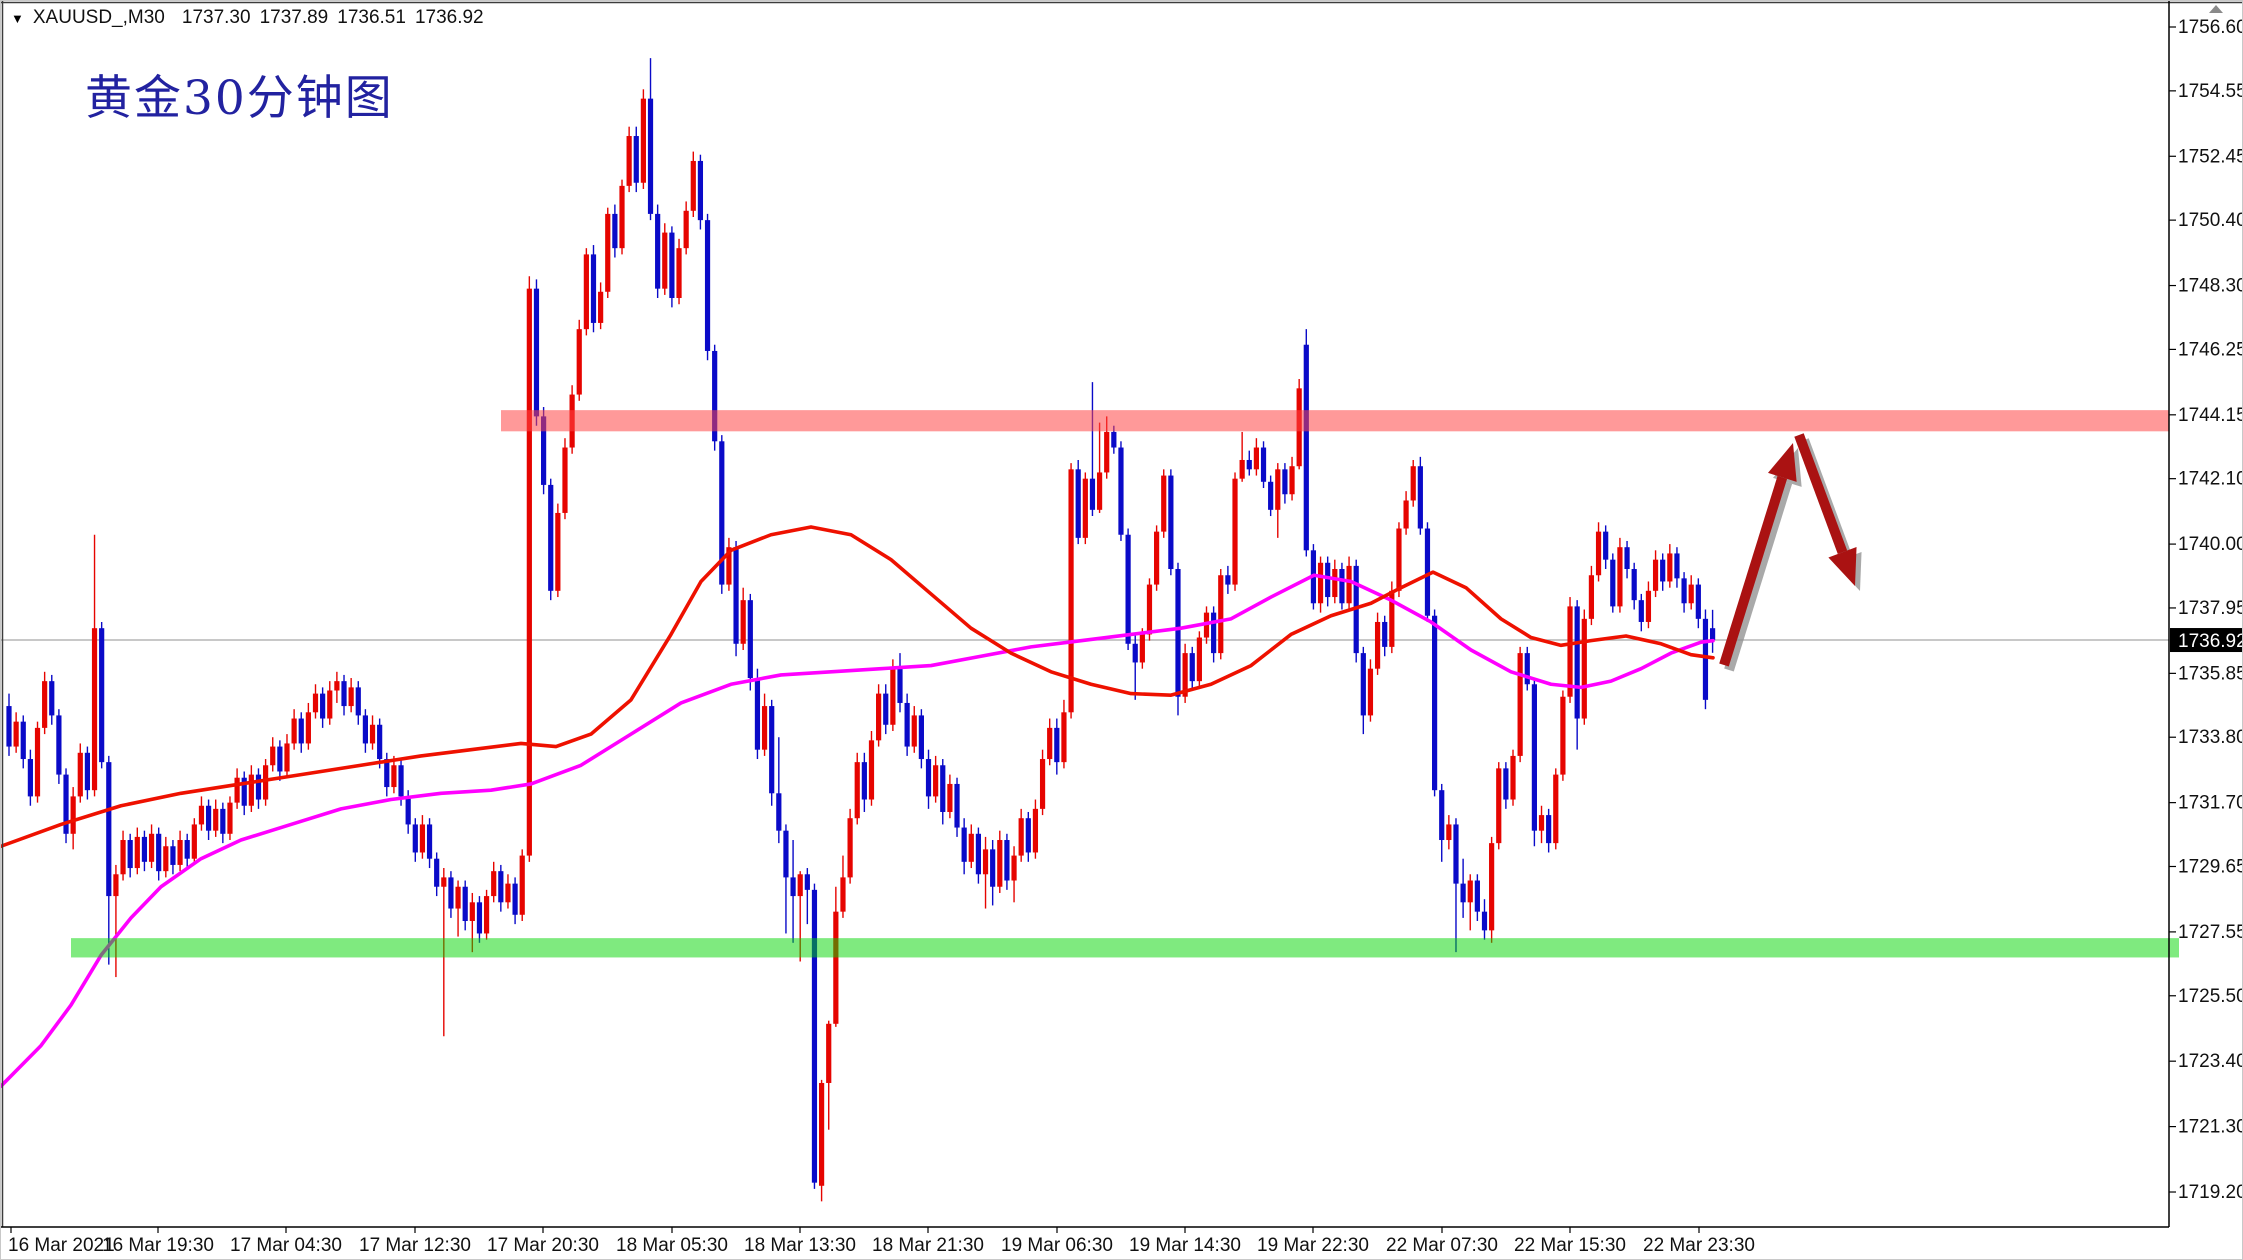  What do you see at coordinates (2210, 544) in the screenshot?
I see `price-tick-label: 1740.00` at bounding box center [2210, 544].